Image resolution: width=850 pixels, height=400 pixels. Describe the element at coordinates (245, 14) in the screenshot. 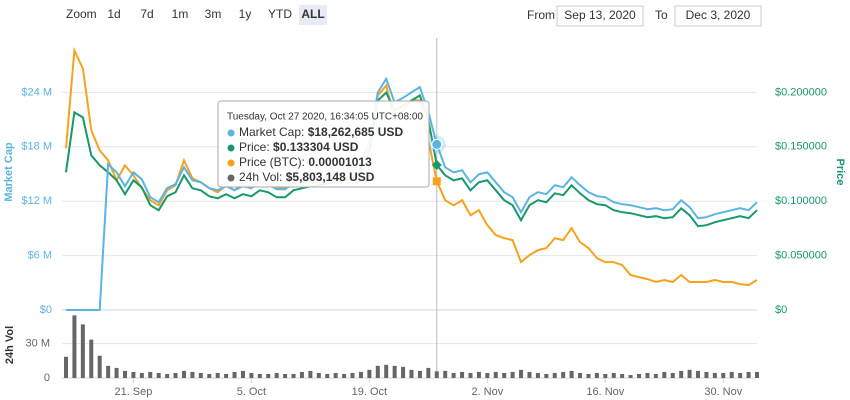

I see `zoom-button: 1y` at that location.